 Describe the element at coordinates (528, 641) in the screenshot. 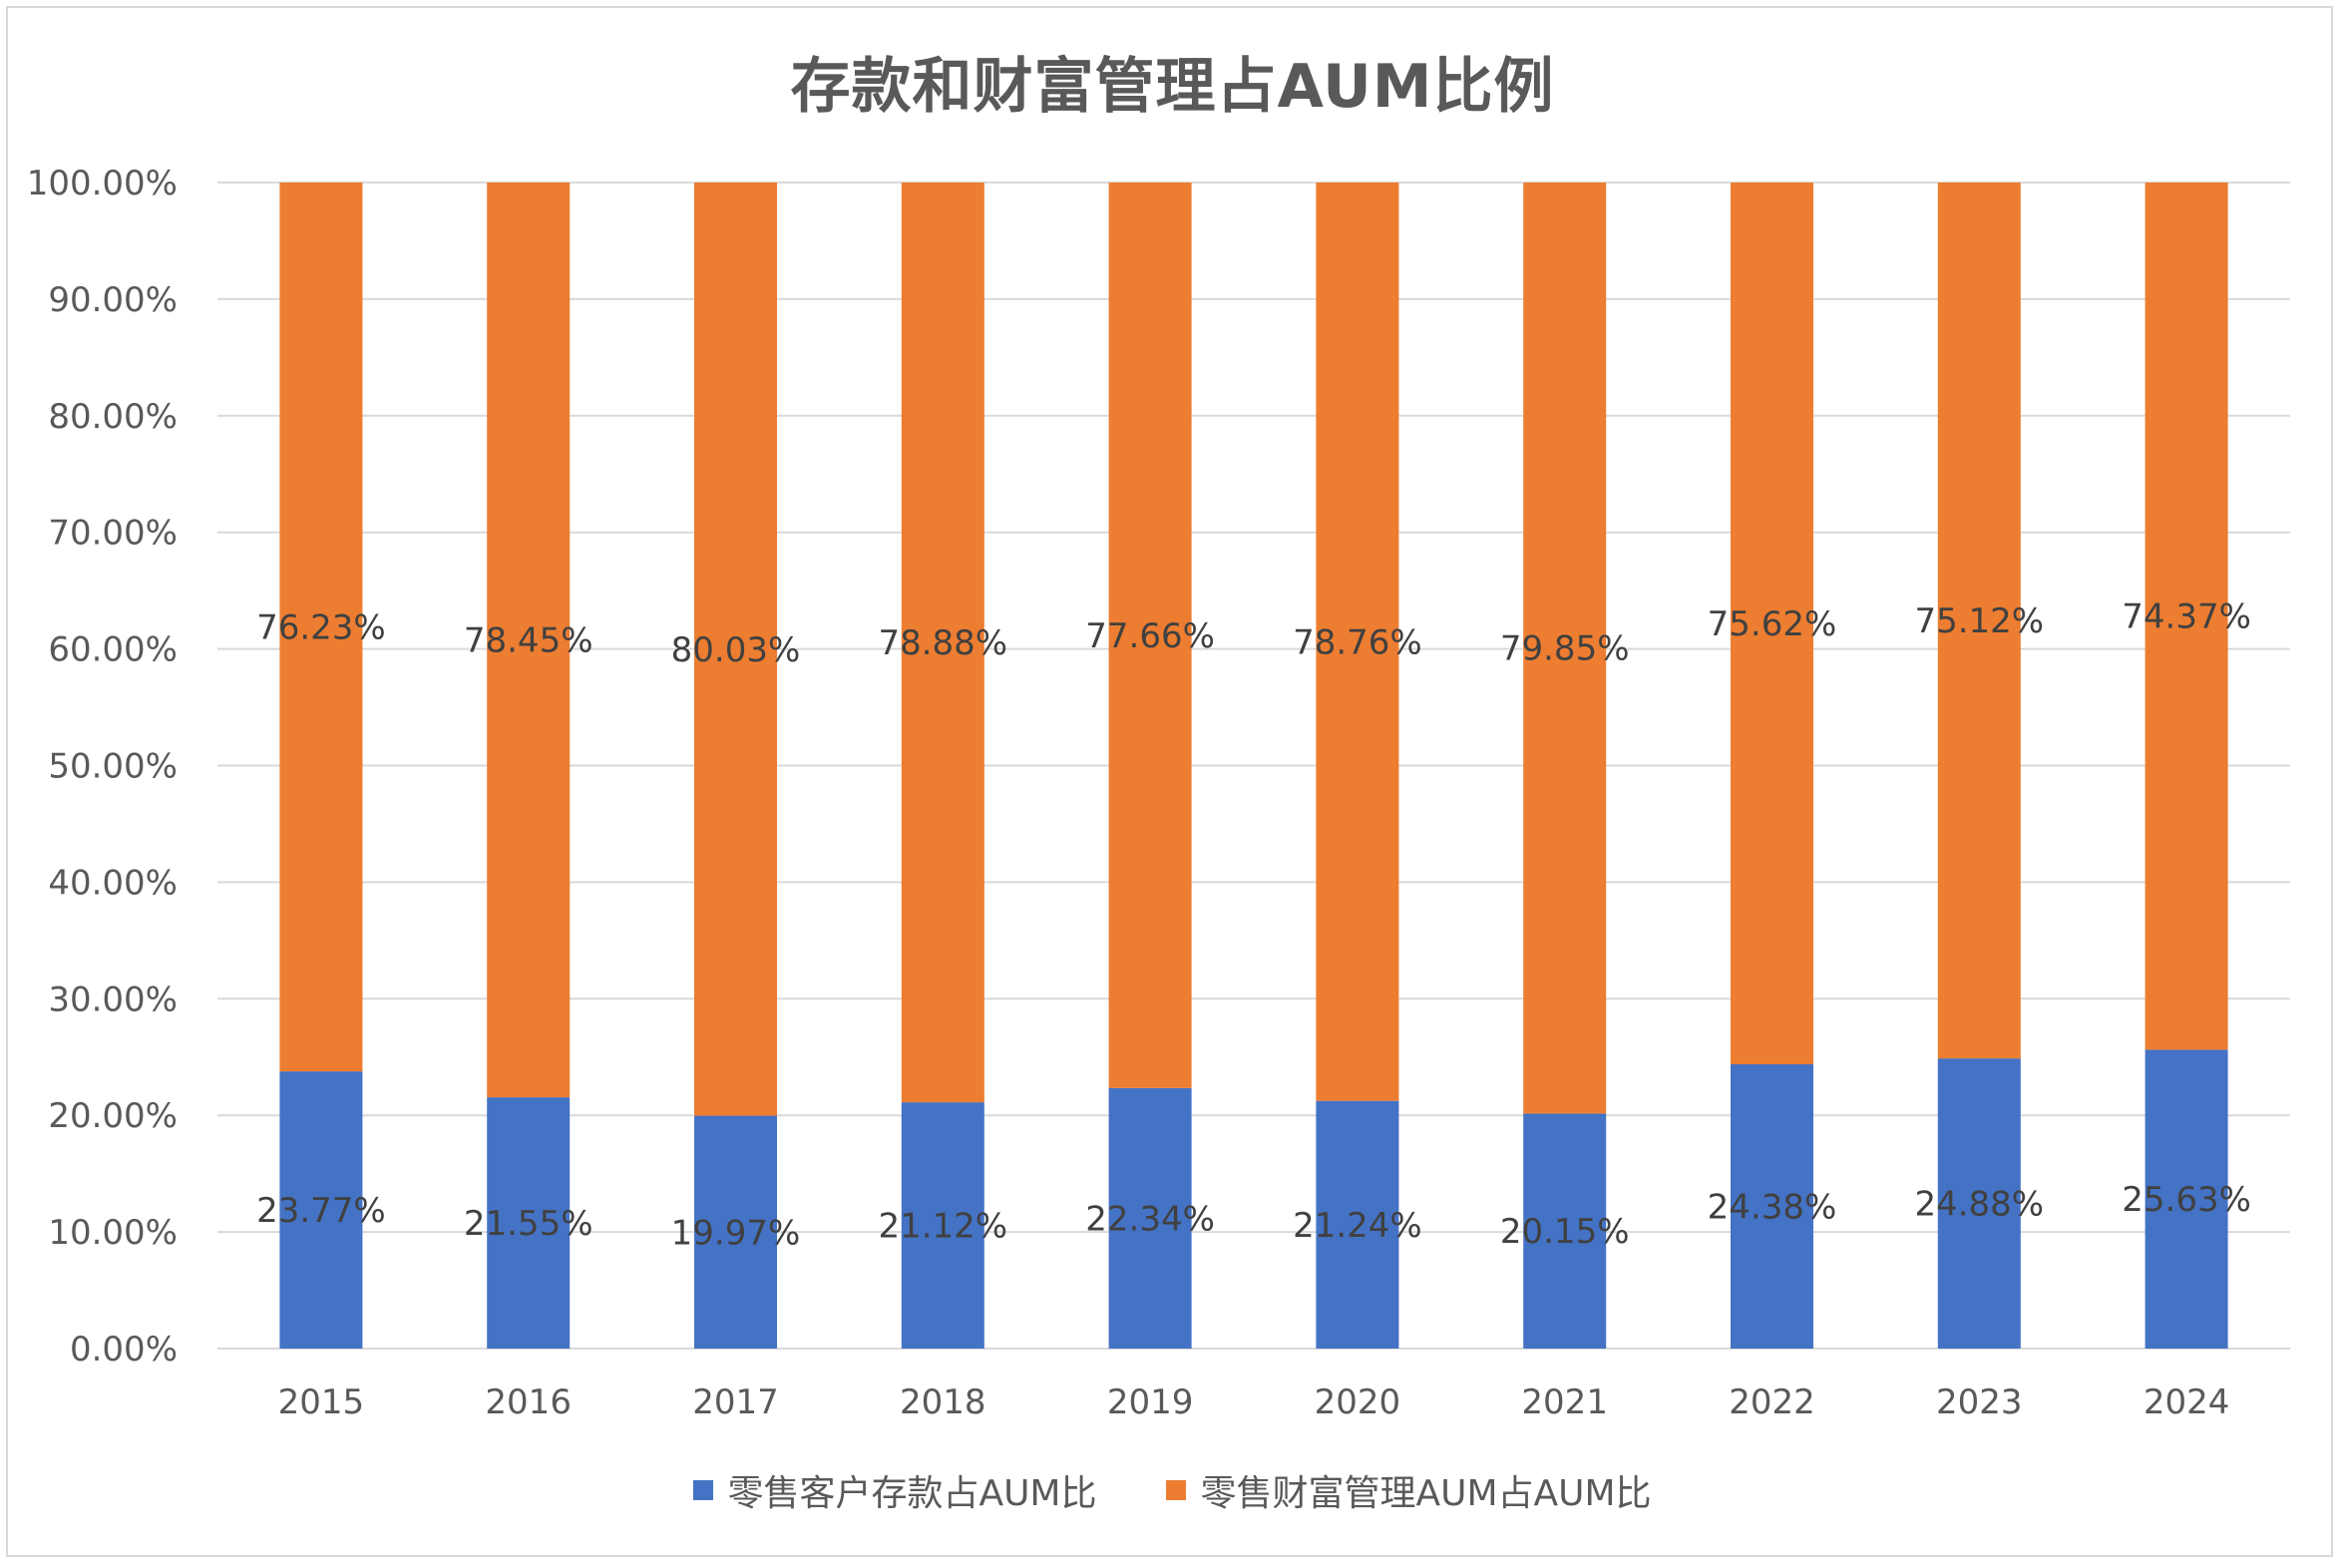

I see `data-label-wealth: 78.45%` at that location.